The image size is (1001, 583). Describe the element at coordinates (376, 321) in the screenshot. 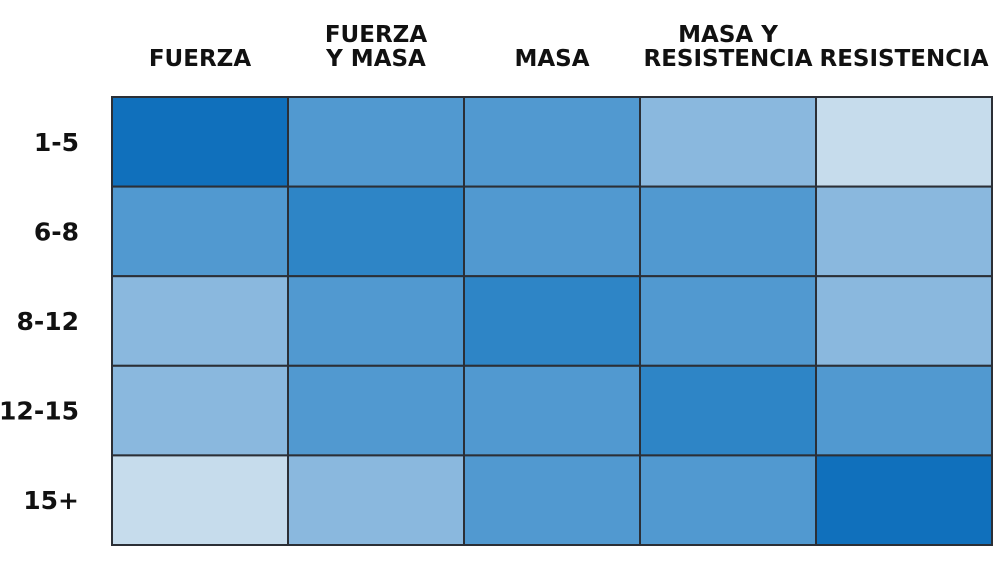

I see `heatmap-cell-8-12-fuerza-y-masa` at that location.